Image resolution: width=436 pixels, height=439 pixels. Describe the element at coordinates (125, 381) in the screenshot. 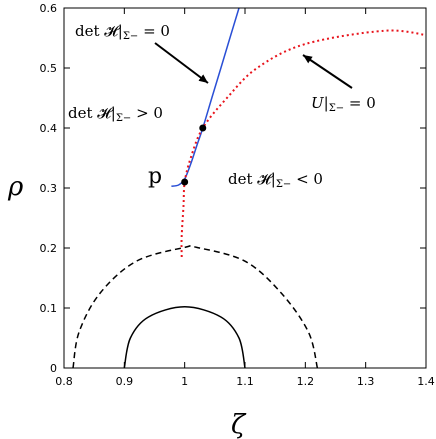

I see `x-tick-label-1: 0.9` at that location.